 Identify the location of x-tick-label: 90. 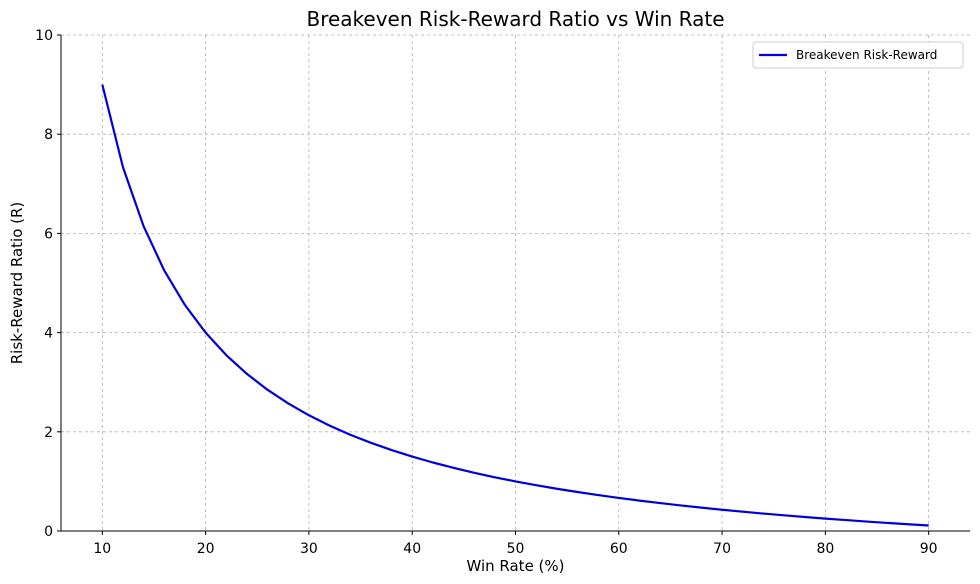
(929, 549).